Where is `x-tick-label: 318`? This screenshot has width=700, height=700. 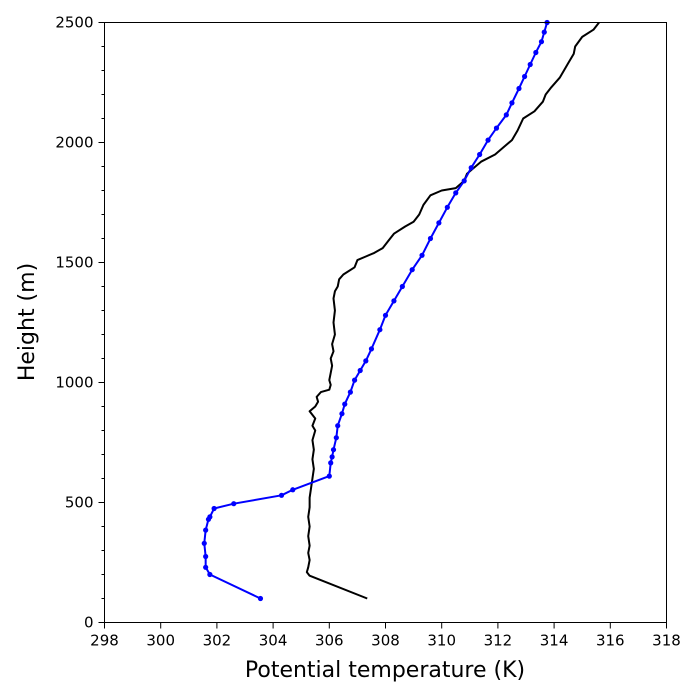
x-tick-label: 318 is located at coordinates (666, 641).